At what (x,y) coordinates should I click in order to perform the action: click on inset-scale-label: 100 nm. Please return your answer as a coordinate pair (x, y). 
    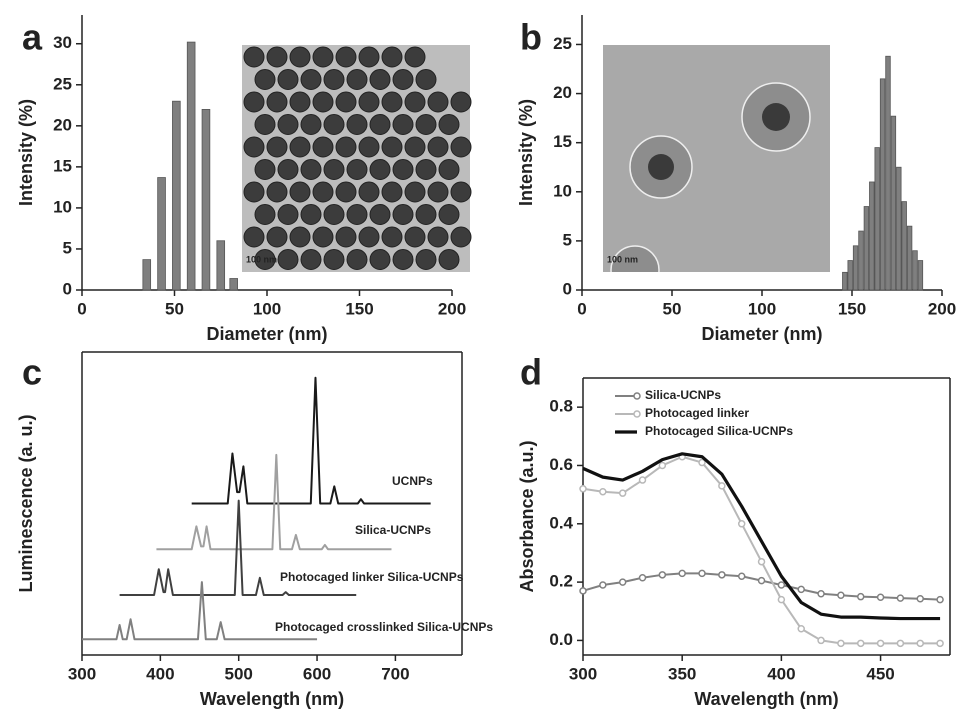
    Looking at the image, I should click on (261, 259).